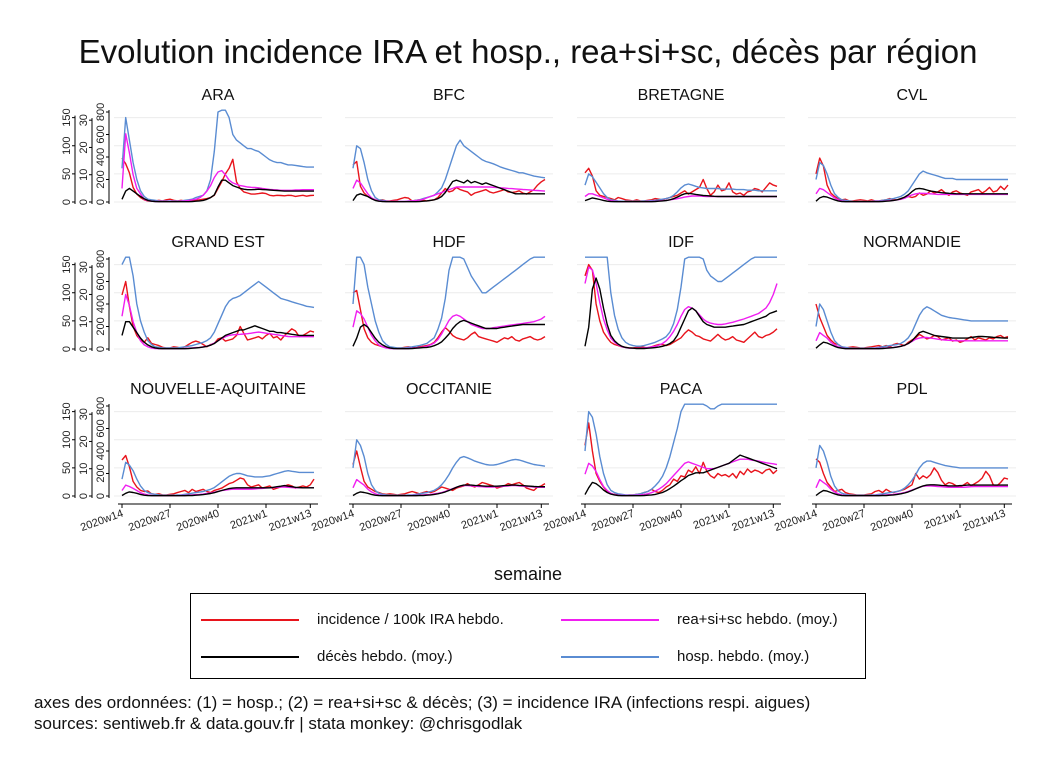 This screenshot has width=1056, height=768. I want to click on panel-title: NORMANDIE, so click(912, 242).